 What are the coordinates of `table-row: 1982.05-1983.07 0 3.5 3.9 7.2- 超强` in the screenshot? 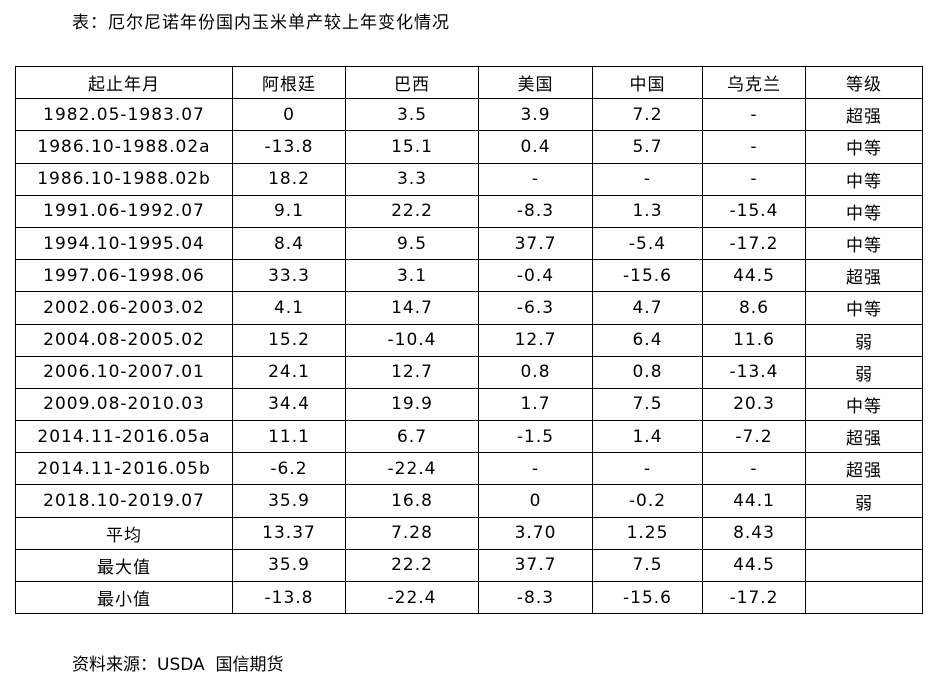 It's located at (469, 115).